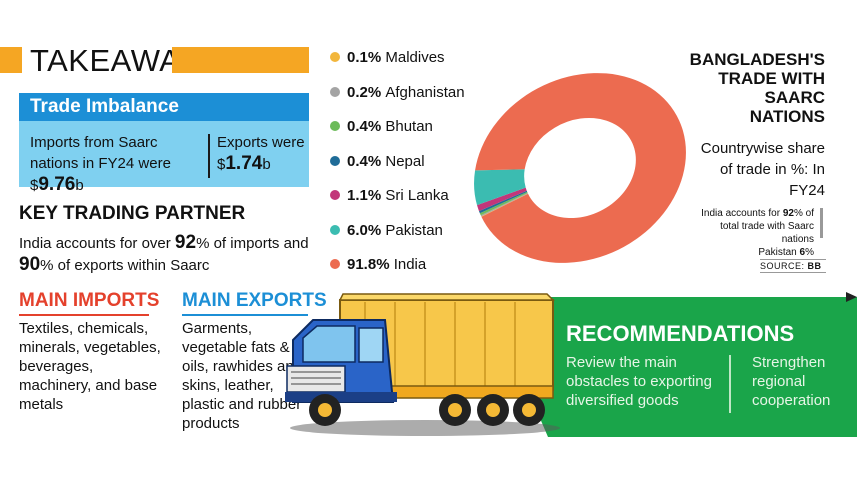  Describe the element at coordinates (803, 213) in the screenshot. I see `note-line1-post: % of` at that location.